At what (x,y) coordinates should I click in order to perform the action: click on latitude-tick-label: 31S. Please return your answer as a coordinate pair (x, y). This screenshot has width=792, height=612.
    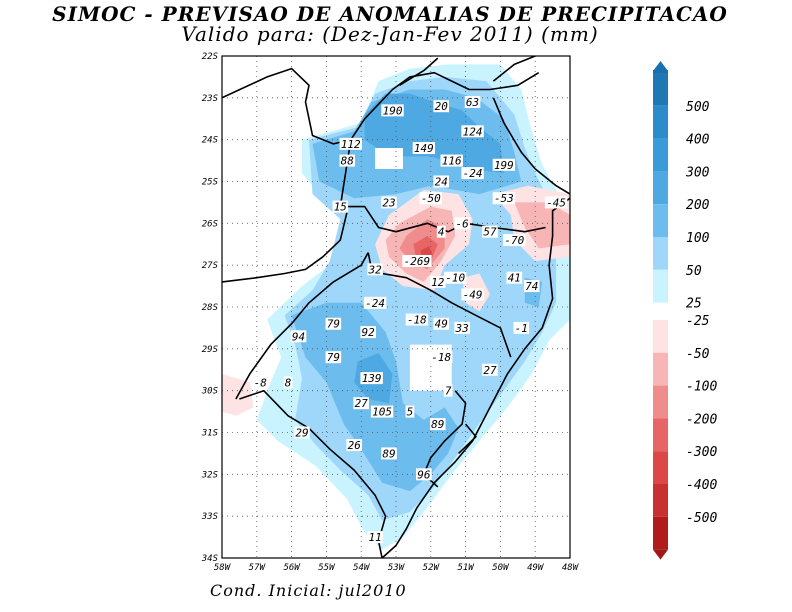
    Looking at the image, I should click on (210, 434).